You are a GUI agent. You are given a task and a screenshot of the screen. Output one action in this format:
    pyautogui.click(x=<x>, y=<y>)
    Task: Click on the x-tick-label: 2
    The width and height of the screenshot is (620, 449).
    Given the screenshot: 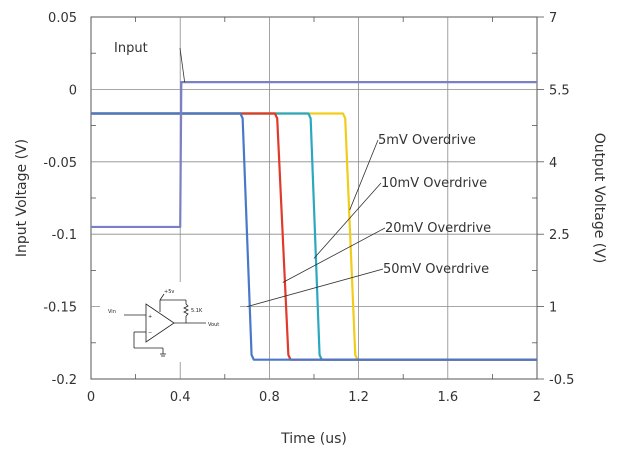 What is the action you would take?
    pyautogui.click(x=537, y=397)
    